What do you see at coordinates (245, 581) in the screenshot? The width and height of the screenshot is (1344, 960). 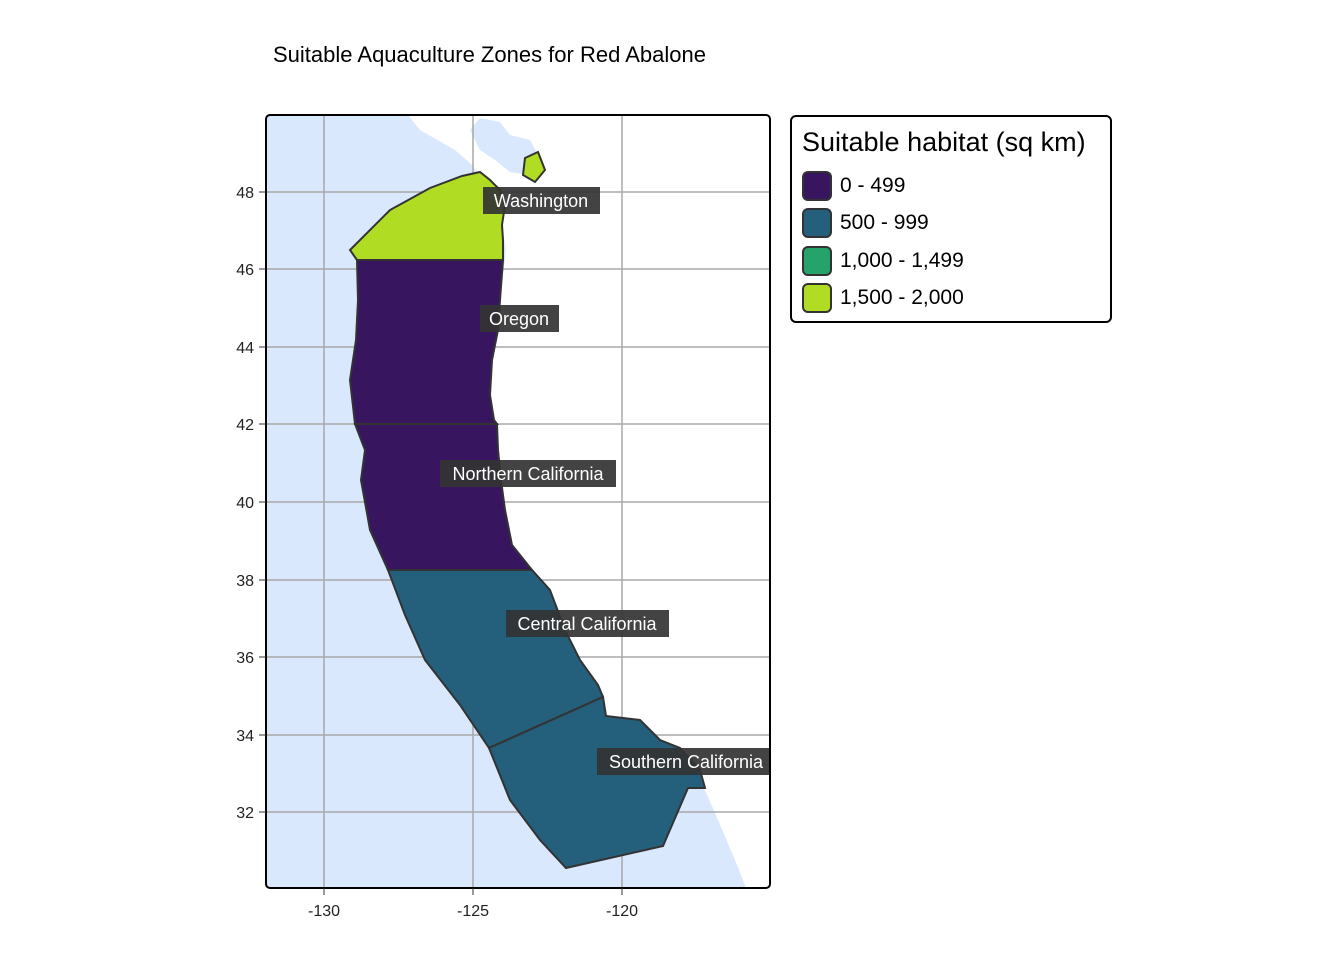 I see `y-tick-label: 38` at bounding box center [245, 581].